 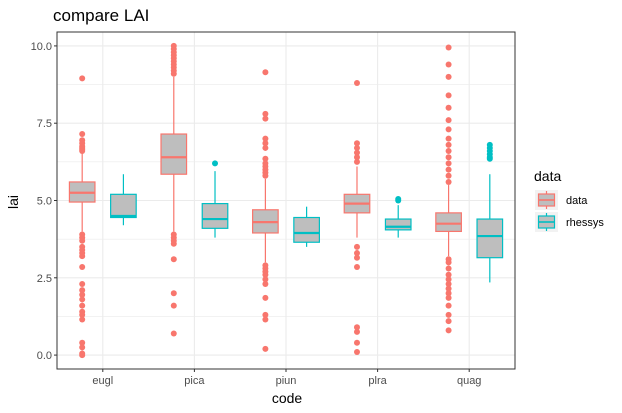 I want to click on y-tick-label: 7.5, so click(x=44, y=124).